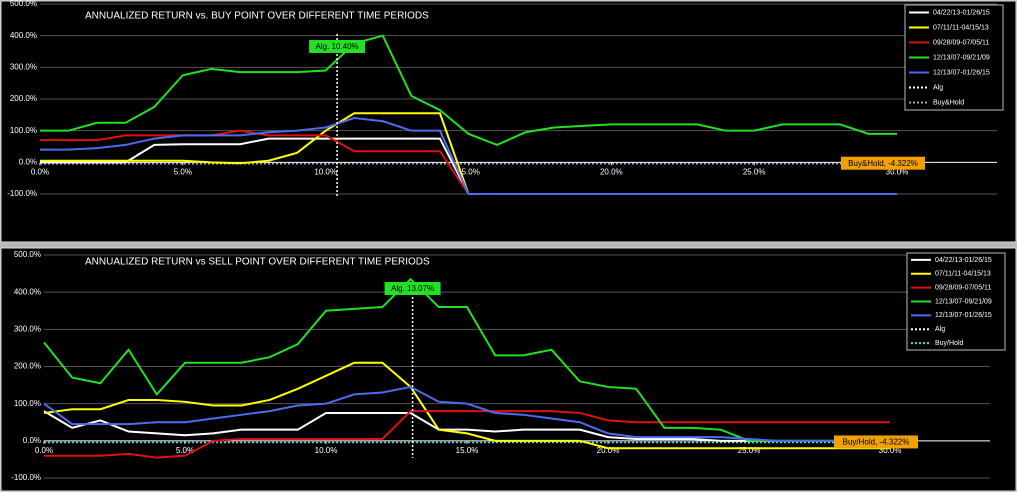 The width and height of the screenshot is (1017, 492). I want to click on alg-label: Alg. 13.07%, so click(412, 288).